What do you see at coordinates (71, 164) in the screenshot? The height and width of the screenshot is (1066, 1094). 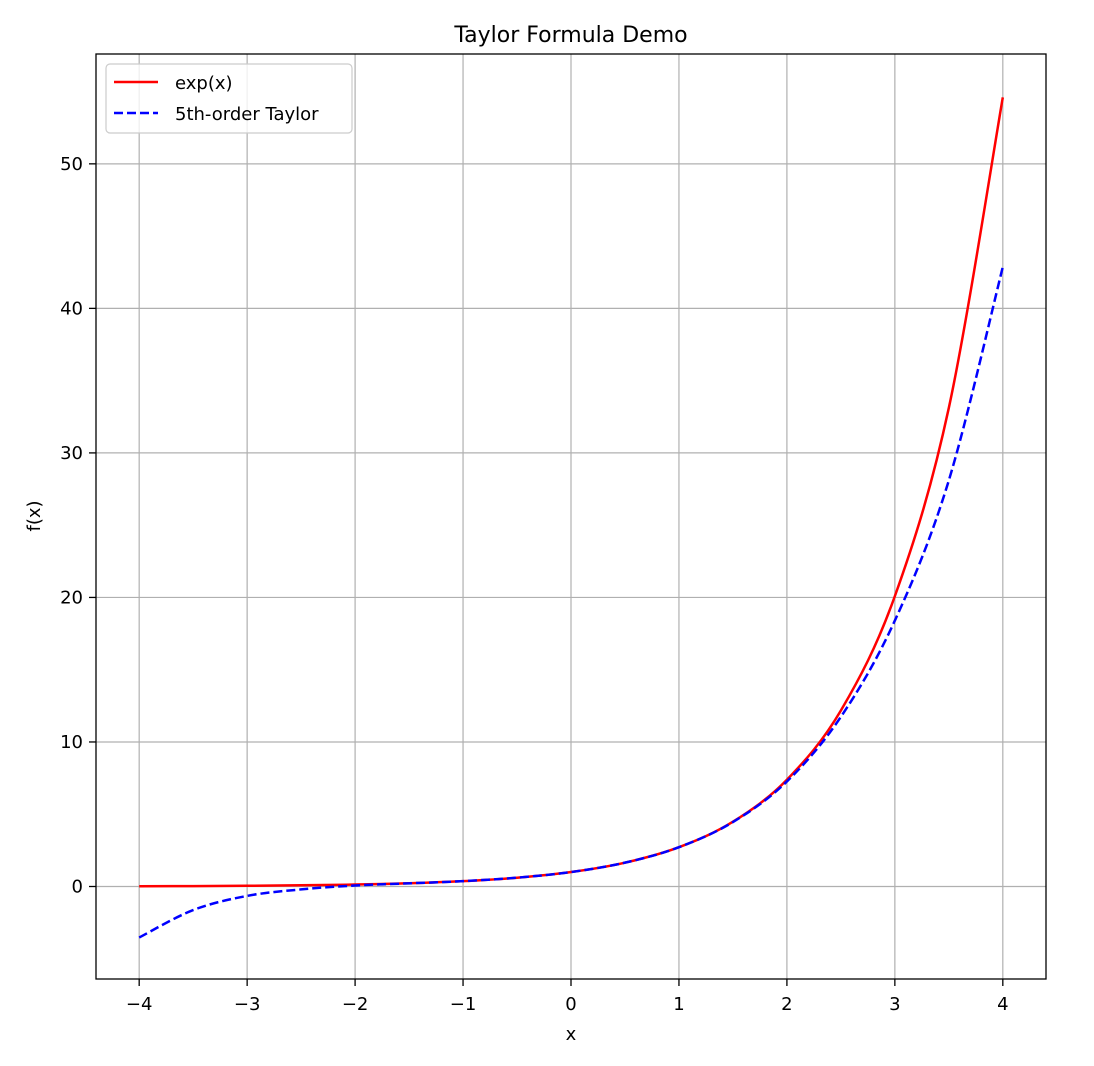 I see `y-tick-label: 50` at bounding box center [71, 164].